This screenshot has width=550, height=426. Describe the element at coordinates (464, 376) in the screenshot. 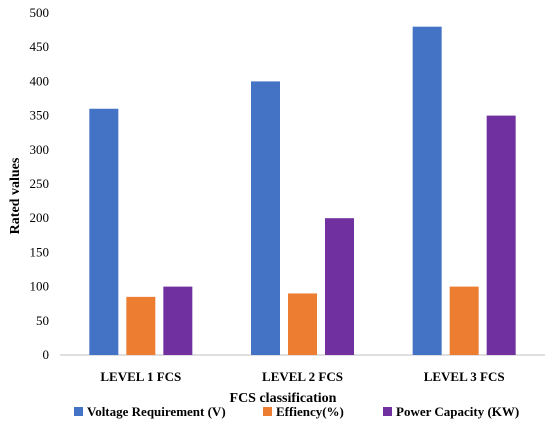

I see `x-tick-label: LEVEL 3 FCS` at that location.